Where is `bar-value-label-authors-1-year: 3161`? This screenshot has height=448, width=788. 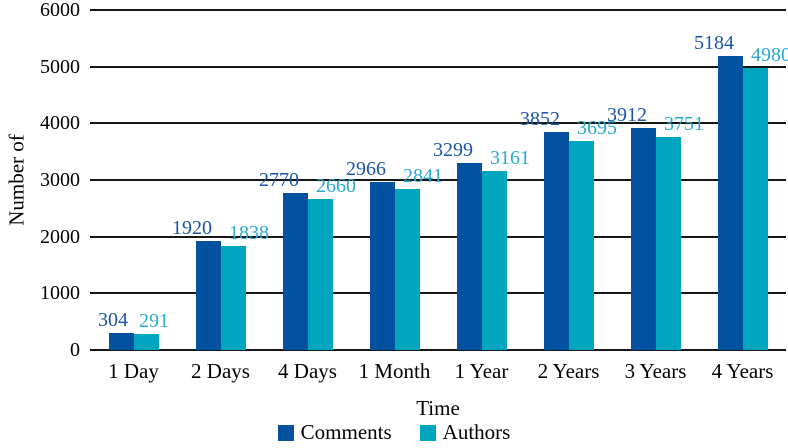 bar-value-label-authors-1-year: 3161 is located at coordinates (510, 157).